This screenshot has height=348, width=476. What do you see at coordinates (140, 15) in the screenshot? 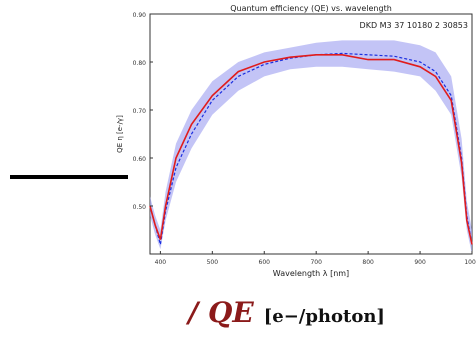
I see `y-tick-label-0: 0.90` at bounding box center [140, 15].